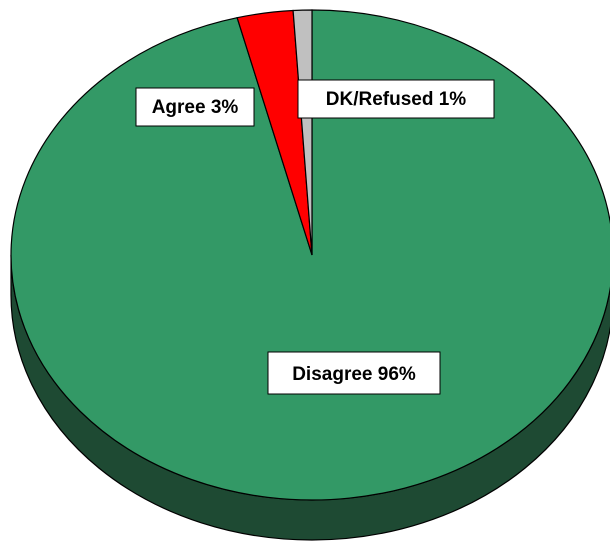 This screenshot has width=610, height=555. I want to click on data-label-agree: Agree 3%, so click(195, 107).